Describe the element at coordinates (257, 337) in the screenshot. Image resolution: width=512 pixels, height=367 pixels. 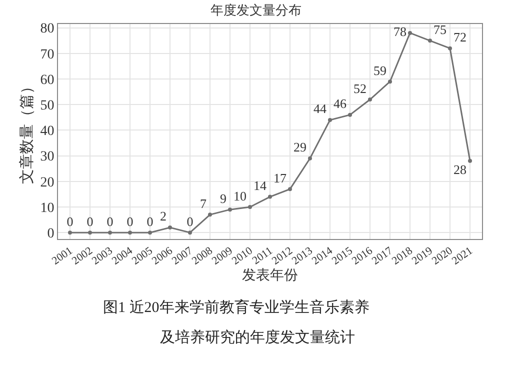
I see `text: 及培养研究的年度发文量统计` at that location.